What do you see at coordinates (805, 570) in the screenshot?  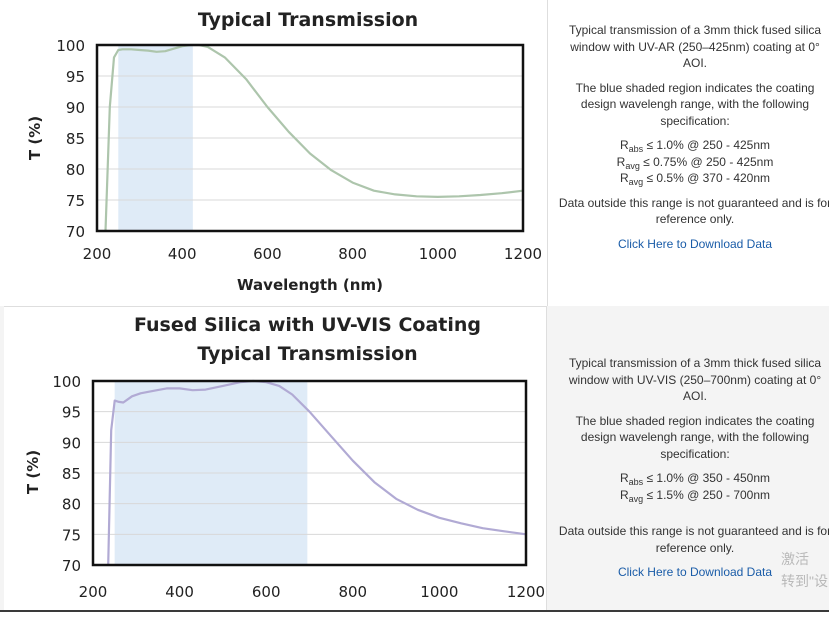 I see `activation-watermark: 激活 转到"设` at bounding box center [805, 570].